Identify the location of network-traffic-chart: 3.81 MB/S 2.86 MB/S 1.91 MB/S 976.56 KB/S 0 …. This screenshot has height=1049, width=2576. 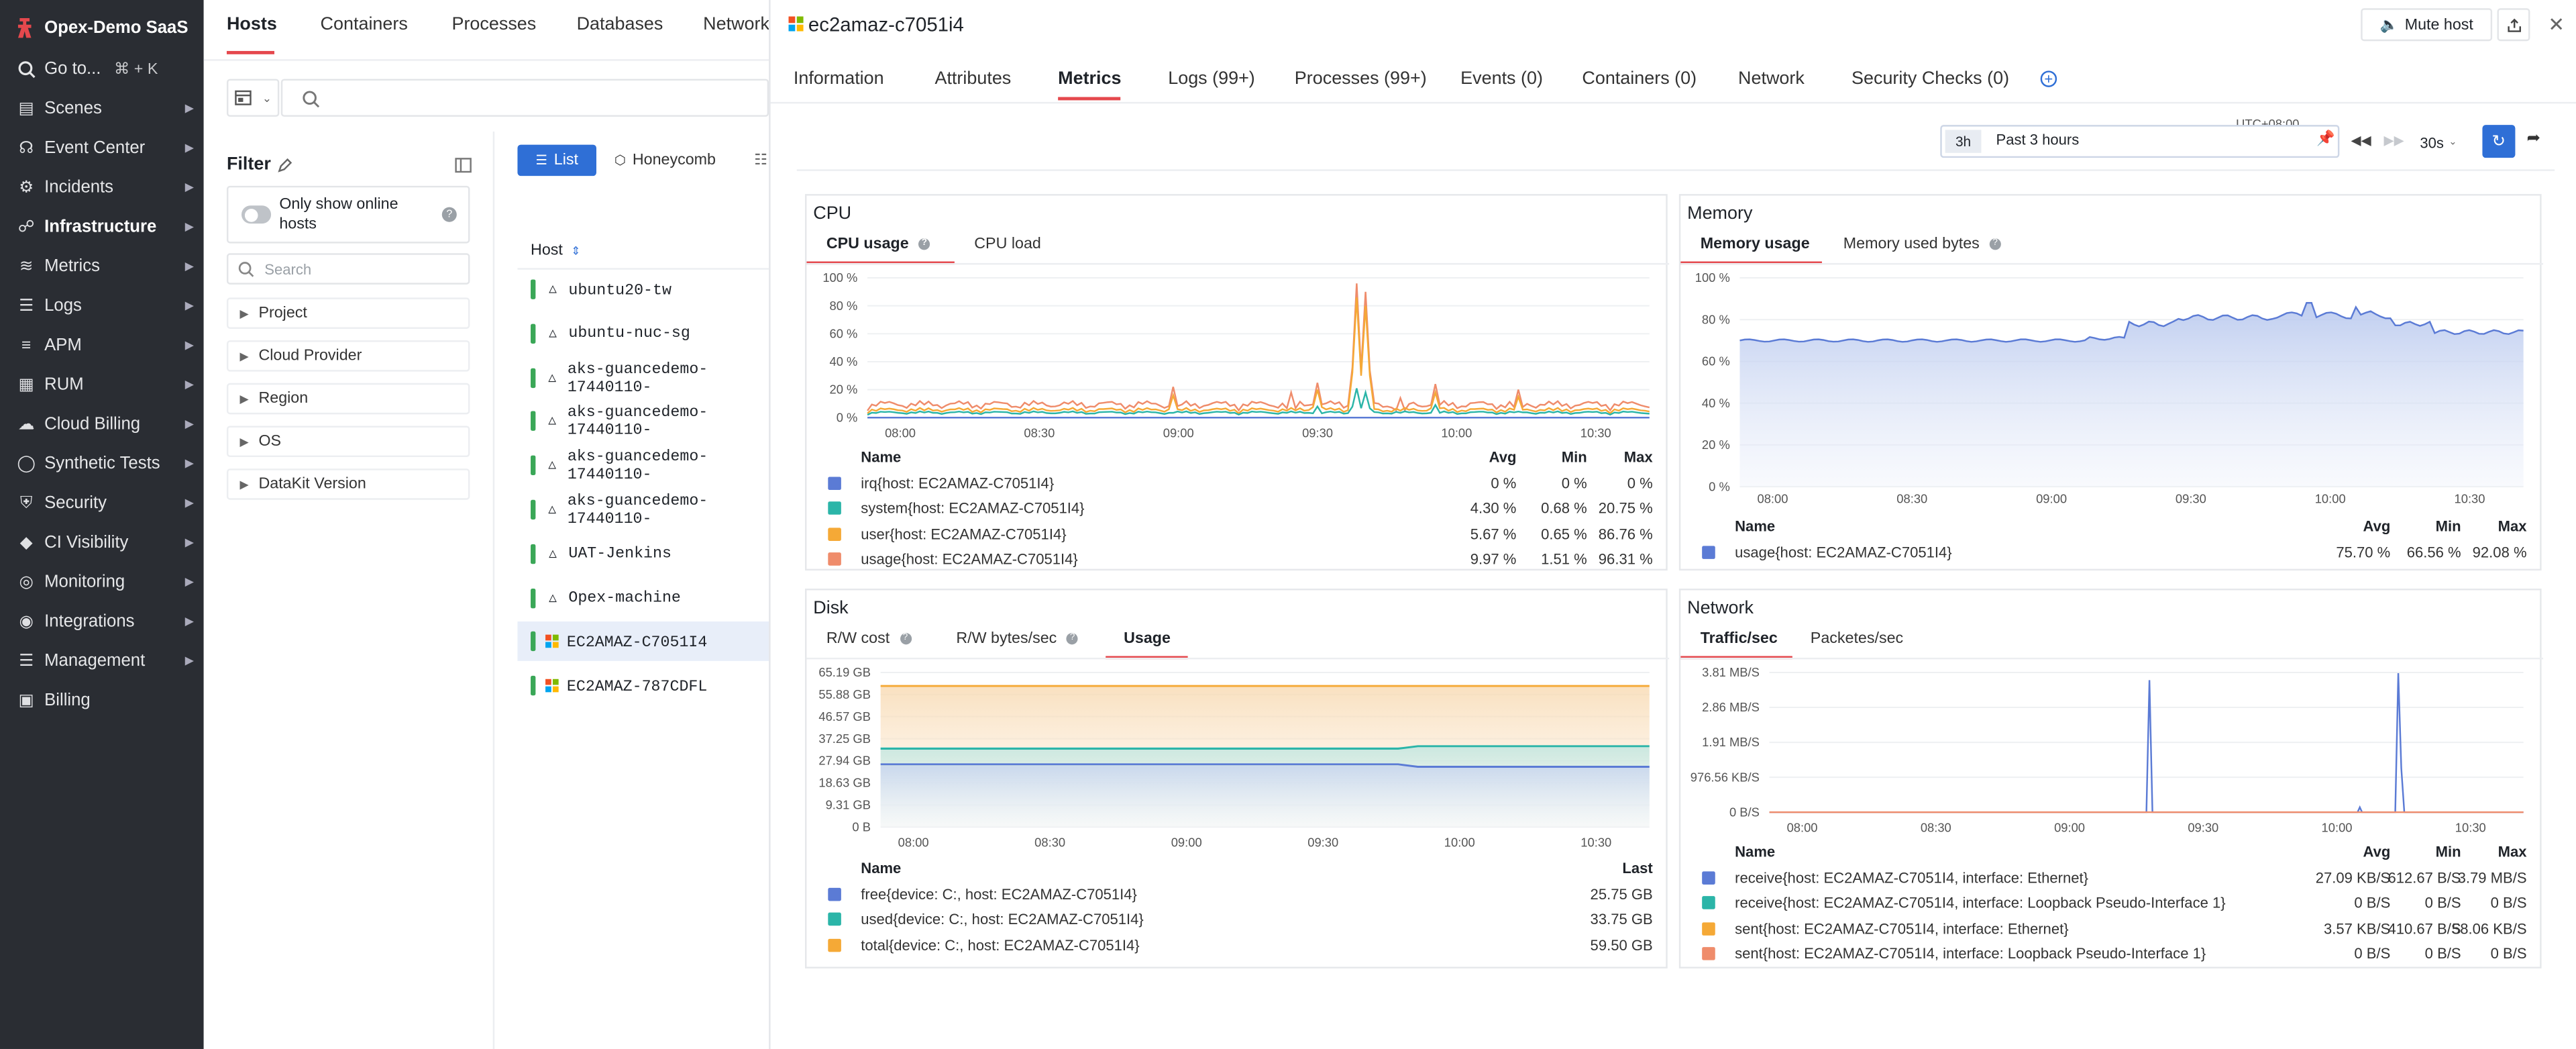
(2111, 780).